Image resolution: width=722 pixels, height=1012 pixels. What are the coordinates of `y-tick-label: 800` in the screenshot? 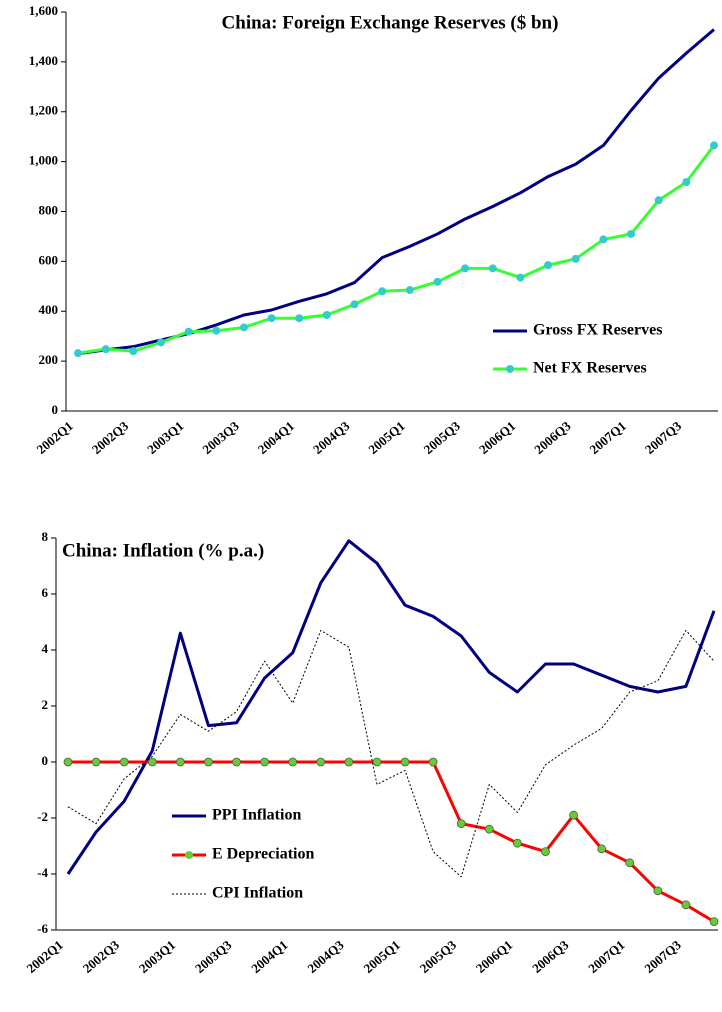 It's located at (49, 209).